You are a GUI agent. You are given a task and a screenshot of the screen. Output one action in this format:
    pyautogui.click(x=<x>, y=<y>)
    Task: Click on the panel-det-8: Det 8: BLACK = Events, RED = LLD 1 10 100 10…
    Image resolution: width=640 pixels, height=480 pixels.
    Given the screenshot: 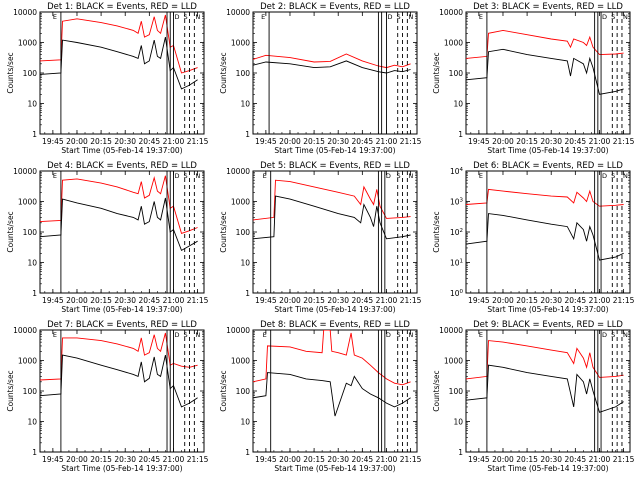 What is the action you would take?
    pyautogui.click(x=320, y=396)
    